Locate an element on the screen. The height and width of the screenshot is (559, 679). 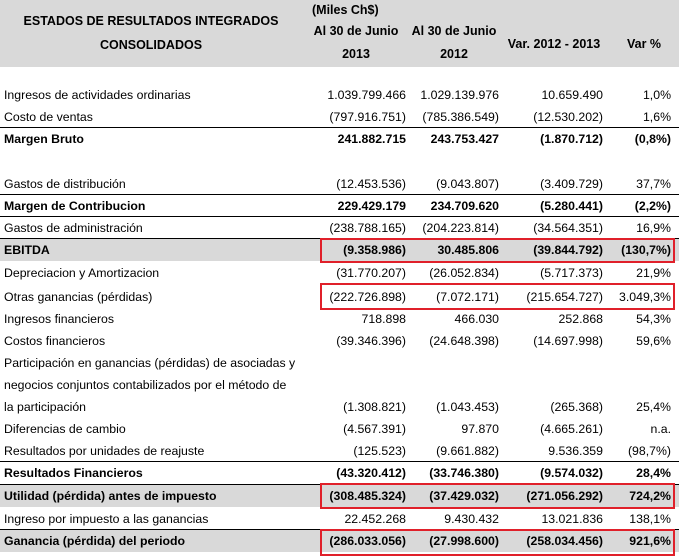
value-2012: (27.998.600) is located at coordinates (464, 541).